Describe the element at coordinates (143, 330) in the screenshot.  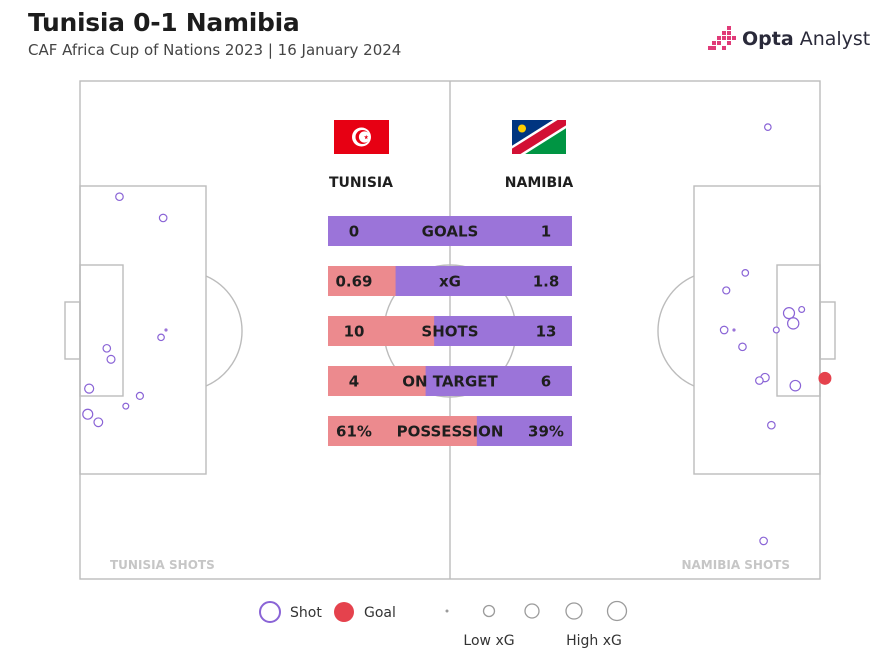
I see `home-penalty-box` at that location.